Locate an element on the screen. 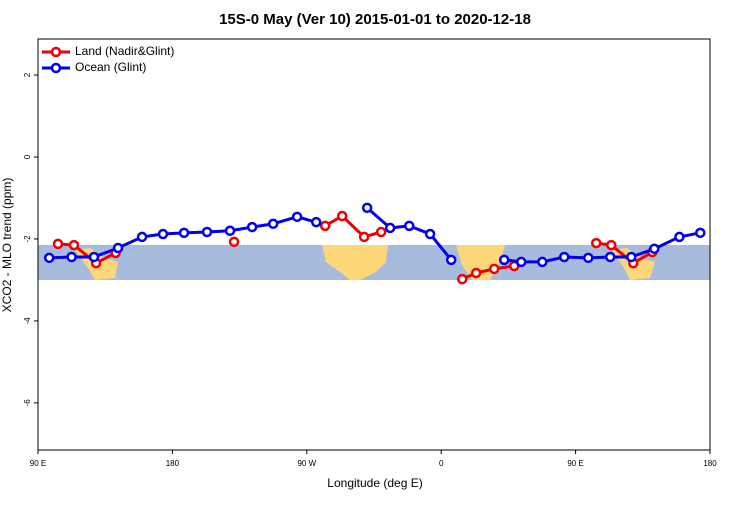  y-axis-label: XCO2 - MLO trend (ppm) is located at coordinates (7, 245).